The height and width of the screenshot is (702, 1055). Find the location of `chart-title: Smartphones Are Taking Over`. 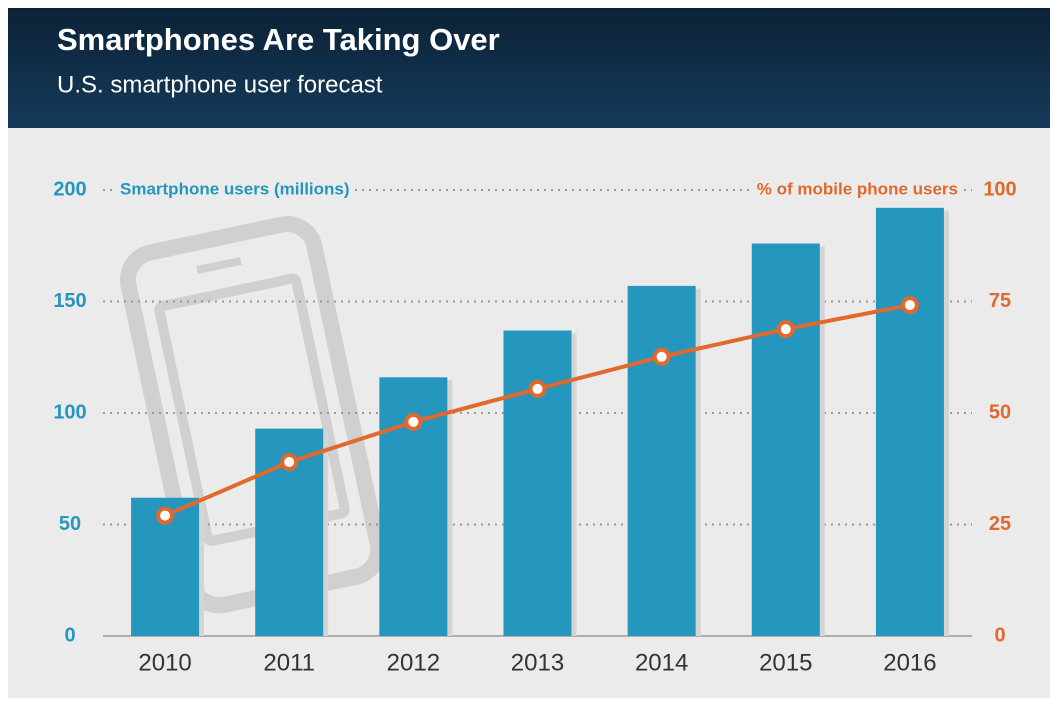

chart-title: Smartphones Are Taking Over is located at coordinates (278, 39).